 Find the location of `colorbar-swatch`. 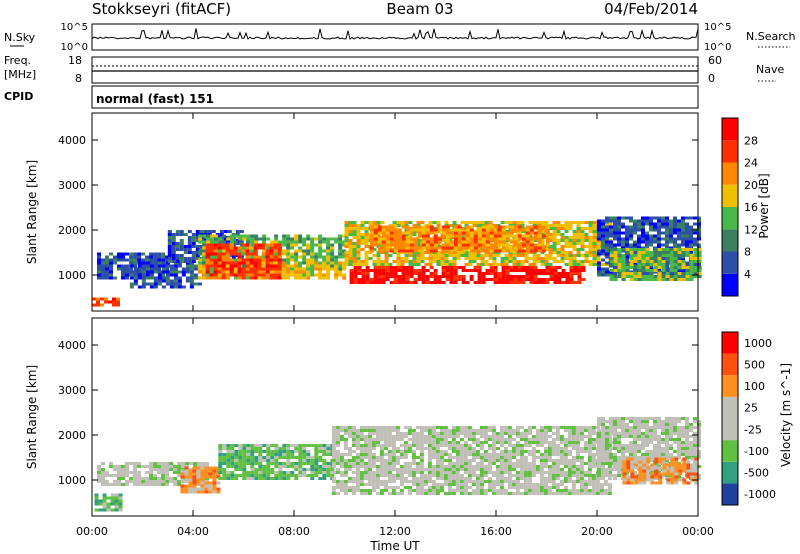

colorbar-swatch is located at coordinates (730, 151).